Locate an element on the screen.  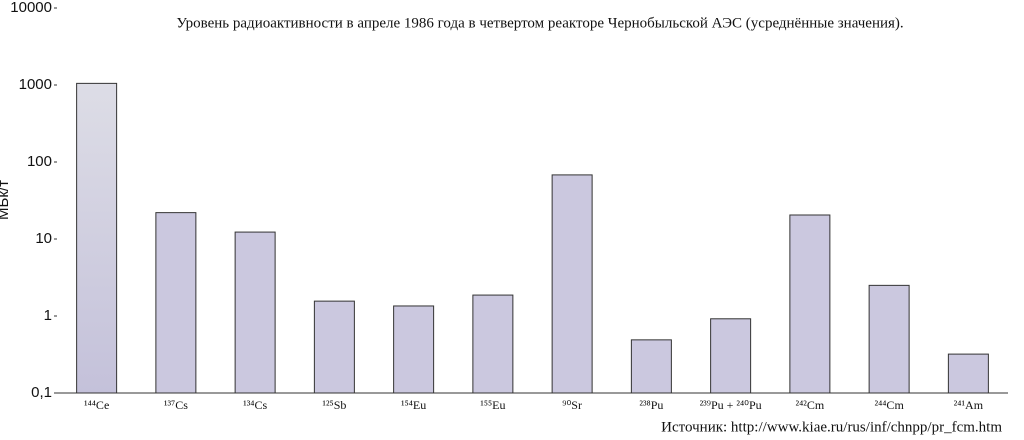
x-tick-label: ¹²⁵Sb is located at coordinates (334, 405).